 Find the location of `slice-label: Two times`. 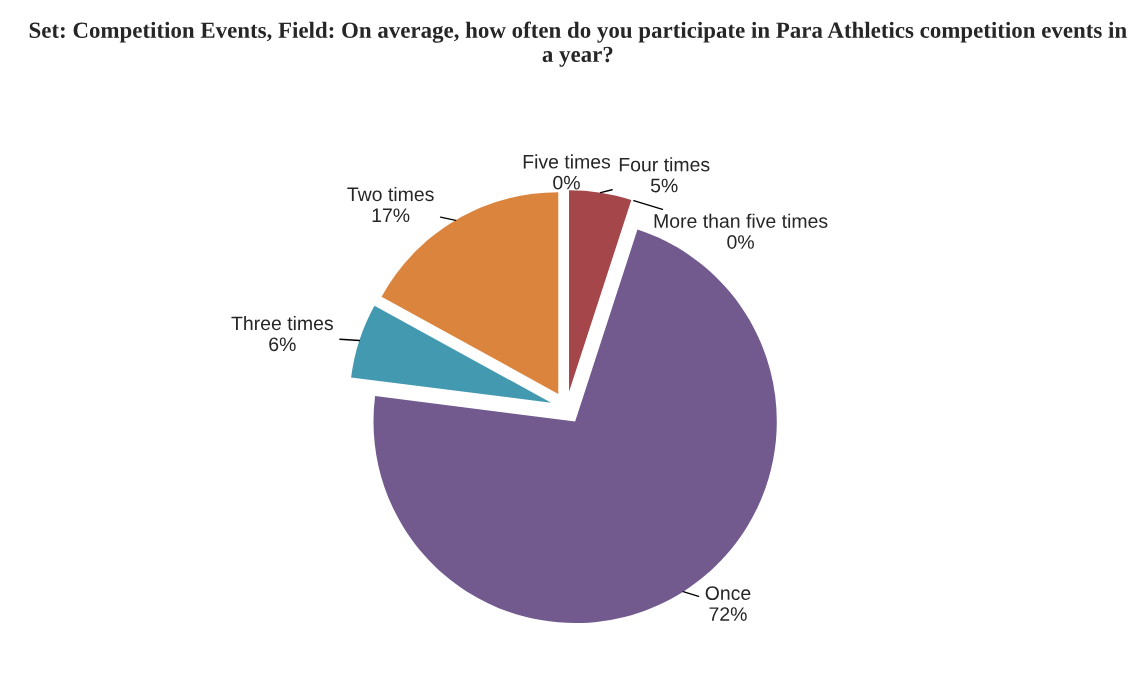

slice-label: Two times is located at coordinates (390, 194).